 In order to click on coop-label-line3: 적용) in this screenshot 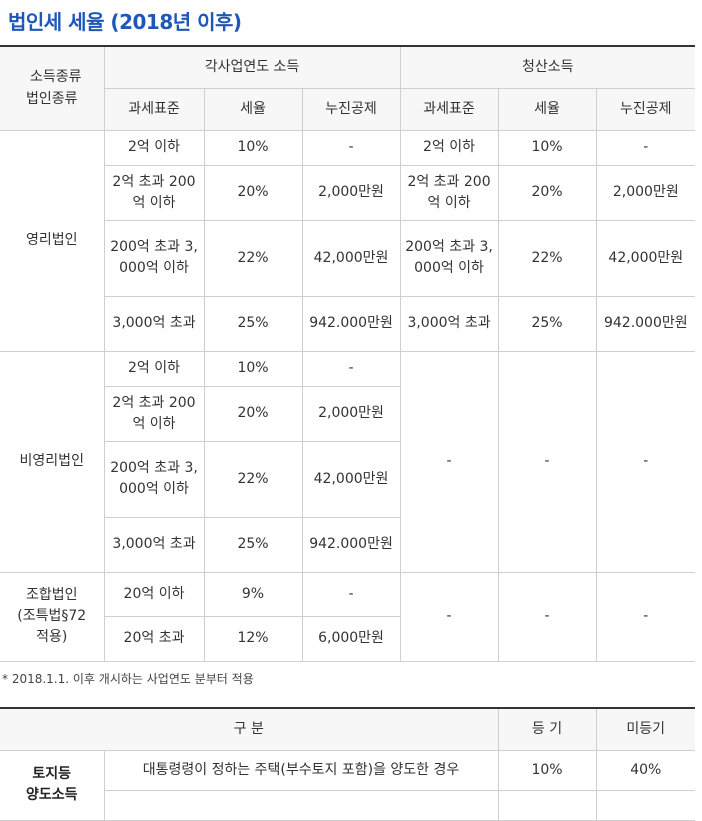, I will do `click(52, 637)`.